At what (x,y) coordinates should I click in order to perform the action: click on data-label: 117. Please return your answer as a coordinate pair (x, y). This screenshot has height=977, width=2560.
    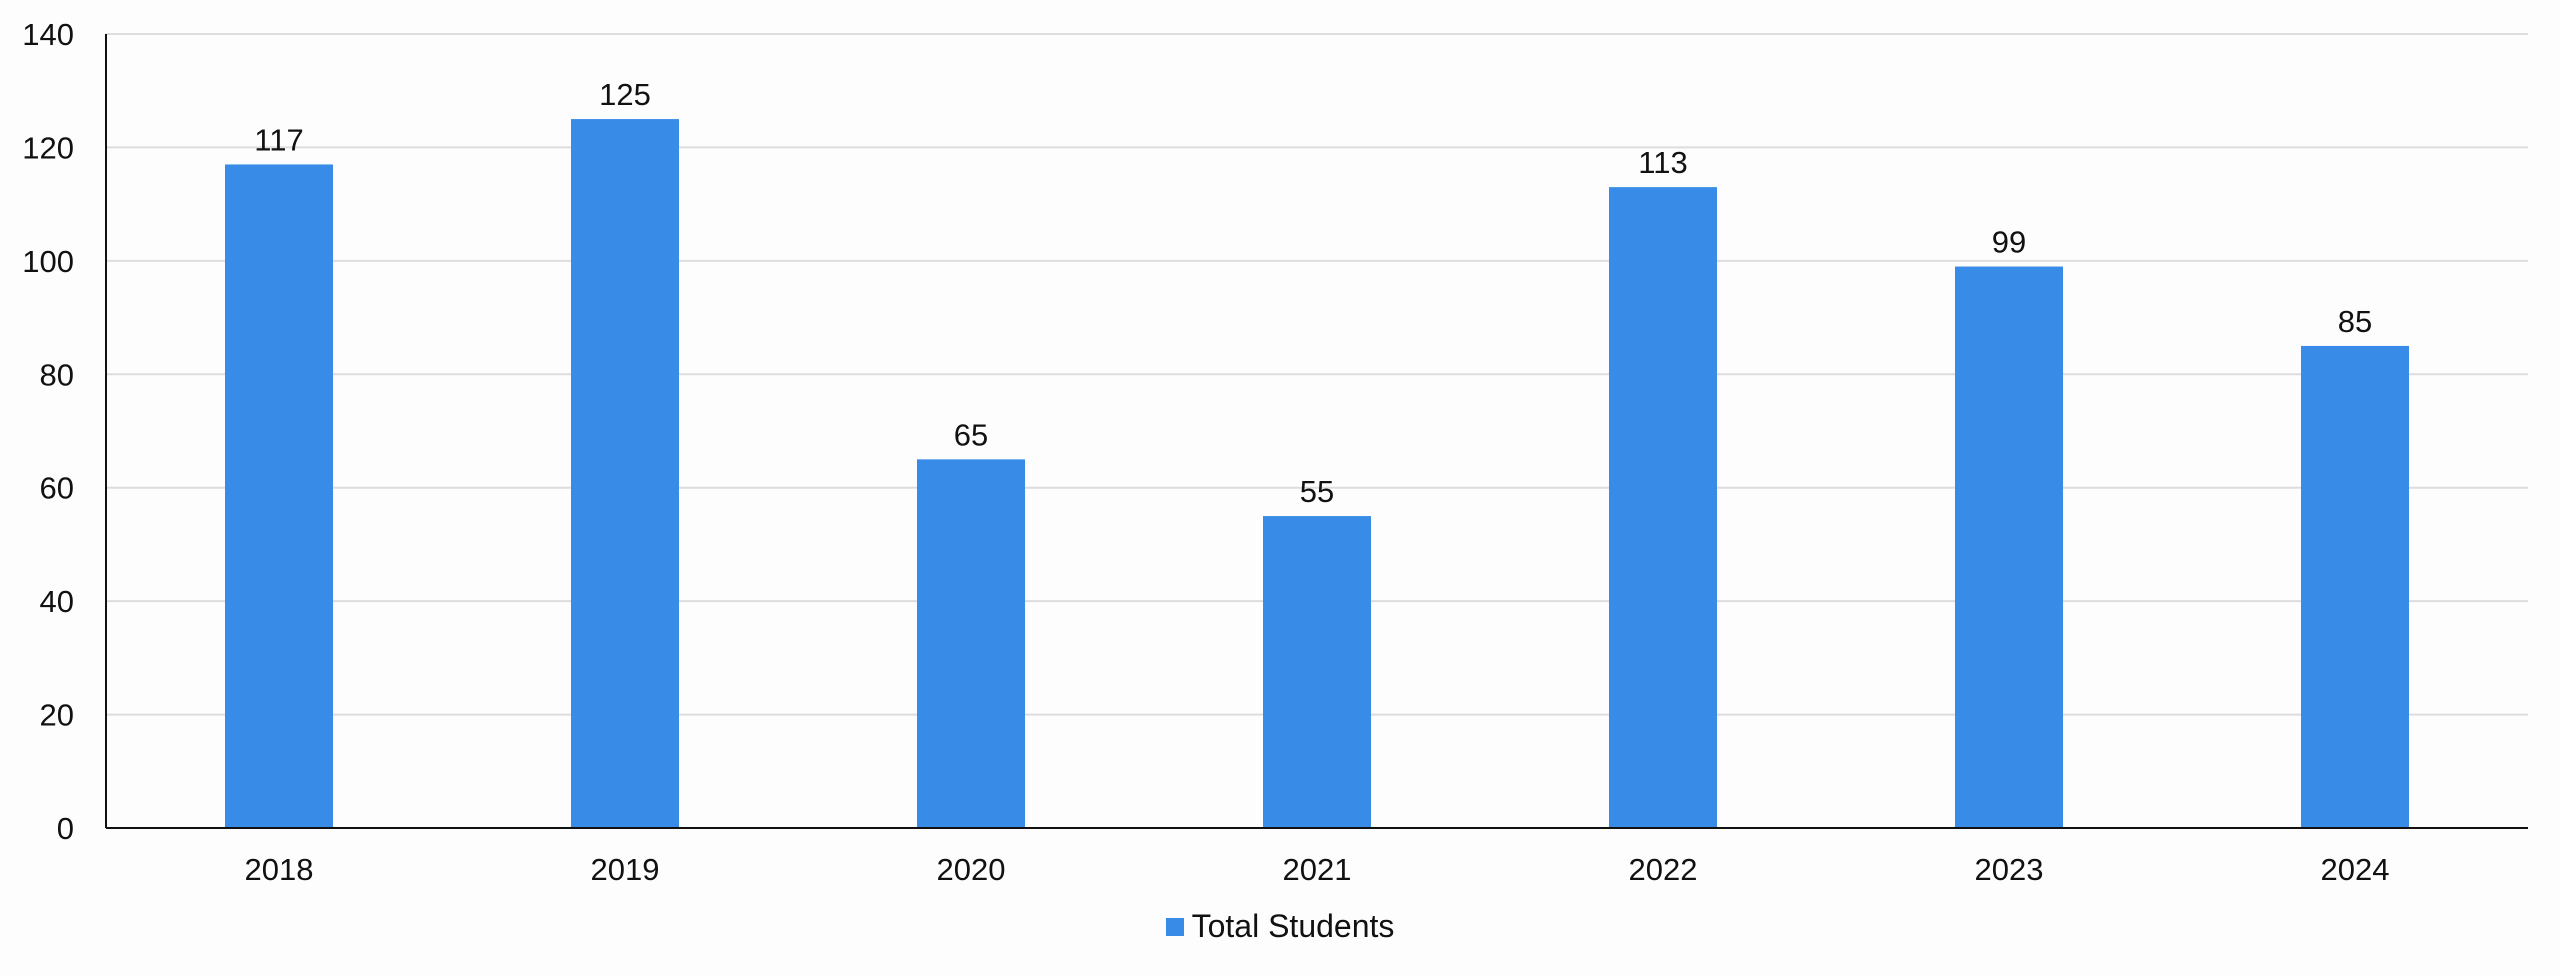
    Looking at the image, I should click on (278, 139).